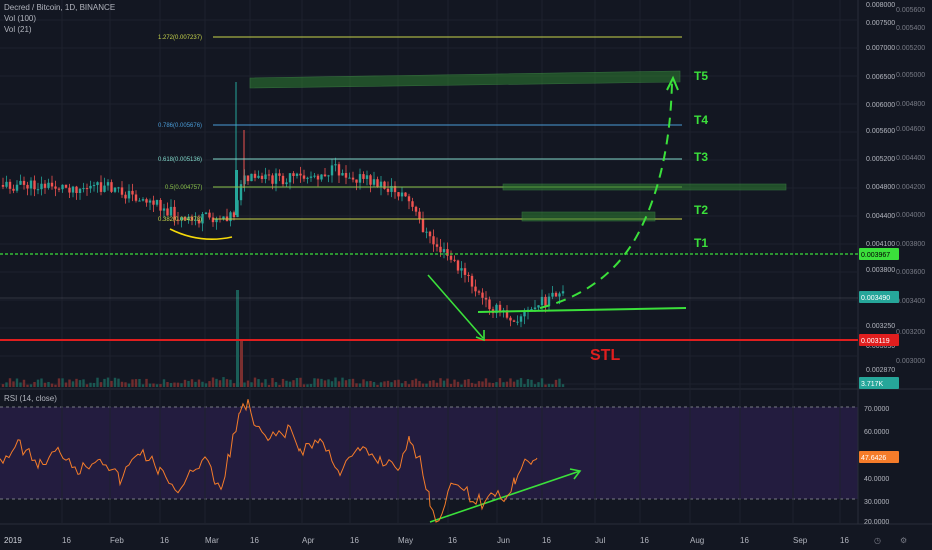 This screenshot has width=932, height=550. Describe the element at coordinates (910, 332) in the screenshot. I see `price-tick-inner: 0.003200` at that location.